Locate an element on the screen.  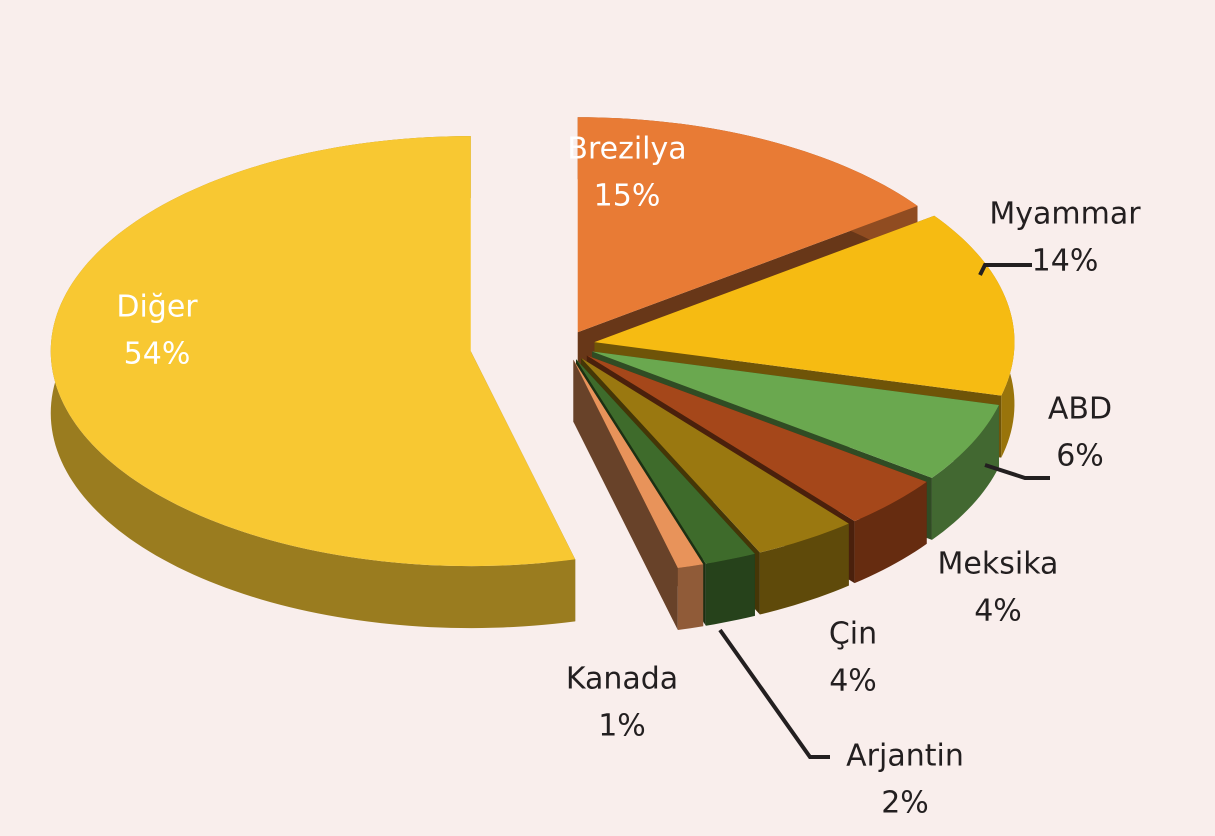
slice-side is located at coordinates (625, 494).